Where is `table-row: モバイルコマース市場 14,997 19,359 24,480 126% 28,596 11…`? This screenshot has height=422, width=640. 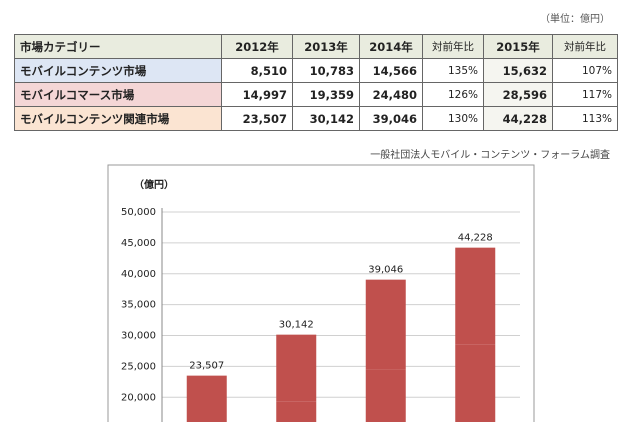 table-row: モバイルコマース市場 14,997 19,359 24,480 126% 28,596 11… is located at coordinates (316, 94).